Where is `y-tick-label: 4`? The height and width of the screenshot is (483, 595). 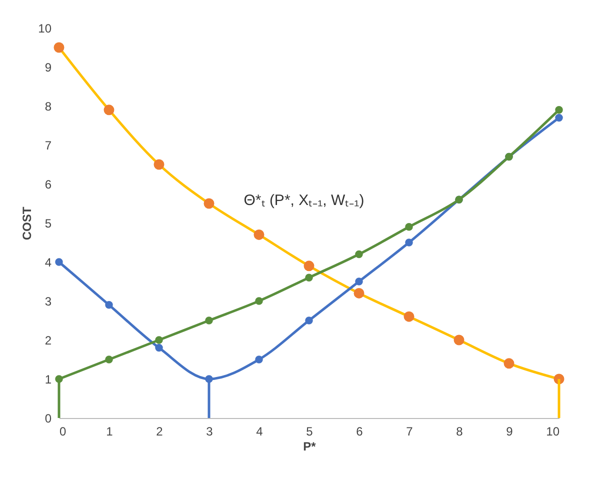 y-tick-label: 4 is located at coordinates (48, 263).